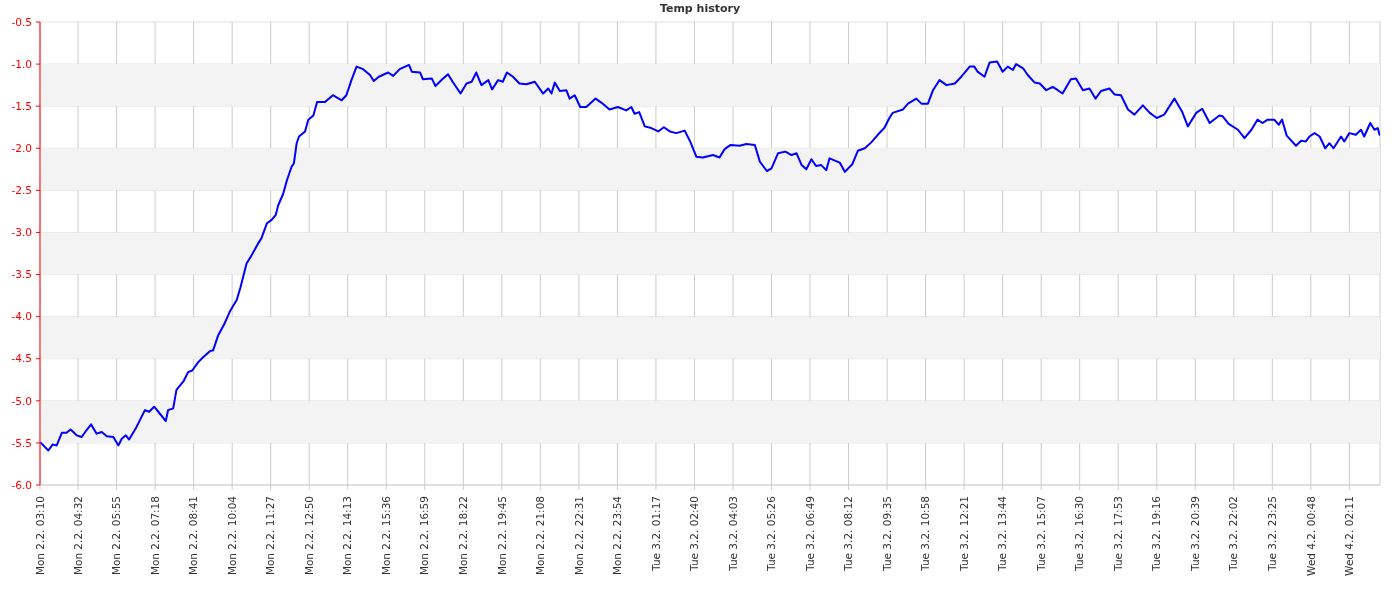 Image resolution: width=1400 pixels, height=600 pixels. What do you see at coordinates (347, 536) in the screenshot?
I see `x-tick-label: Mon 2.2. 14:13` at bounding box center [347, 536].